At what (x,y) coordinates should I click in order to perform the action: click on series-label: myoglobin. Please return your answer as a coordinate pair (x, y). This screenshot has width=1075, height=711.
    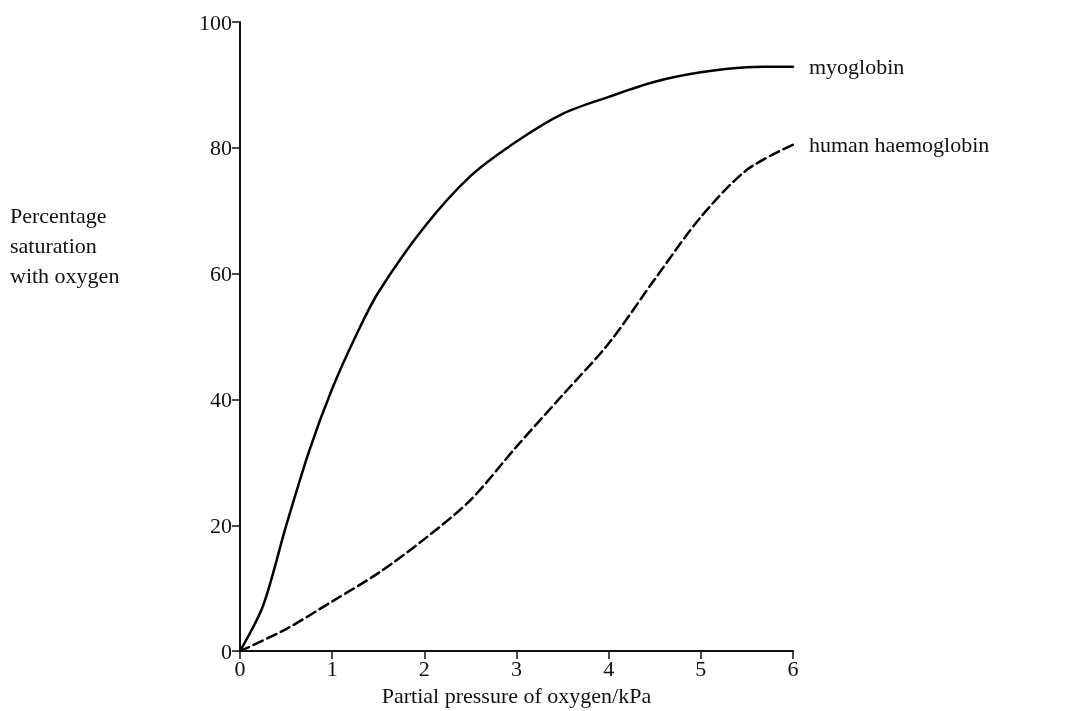
    Looking at the image, I should click on (857, 67).